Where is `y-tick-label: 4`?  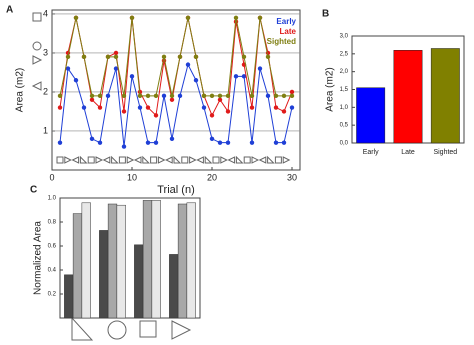 y-tick-label: 4 is located at coordinates (45, 13).